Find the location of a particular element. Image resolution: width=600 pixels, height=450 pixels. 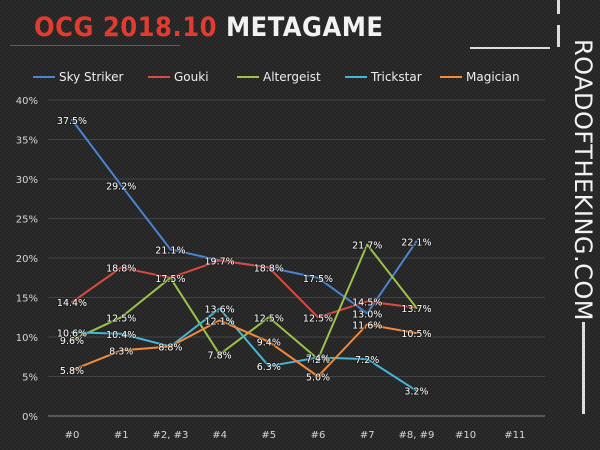

data-label: 19.7% is located at coordinates (220, 261).